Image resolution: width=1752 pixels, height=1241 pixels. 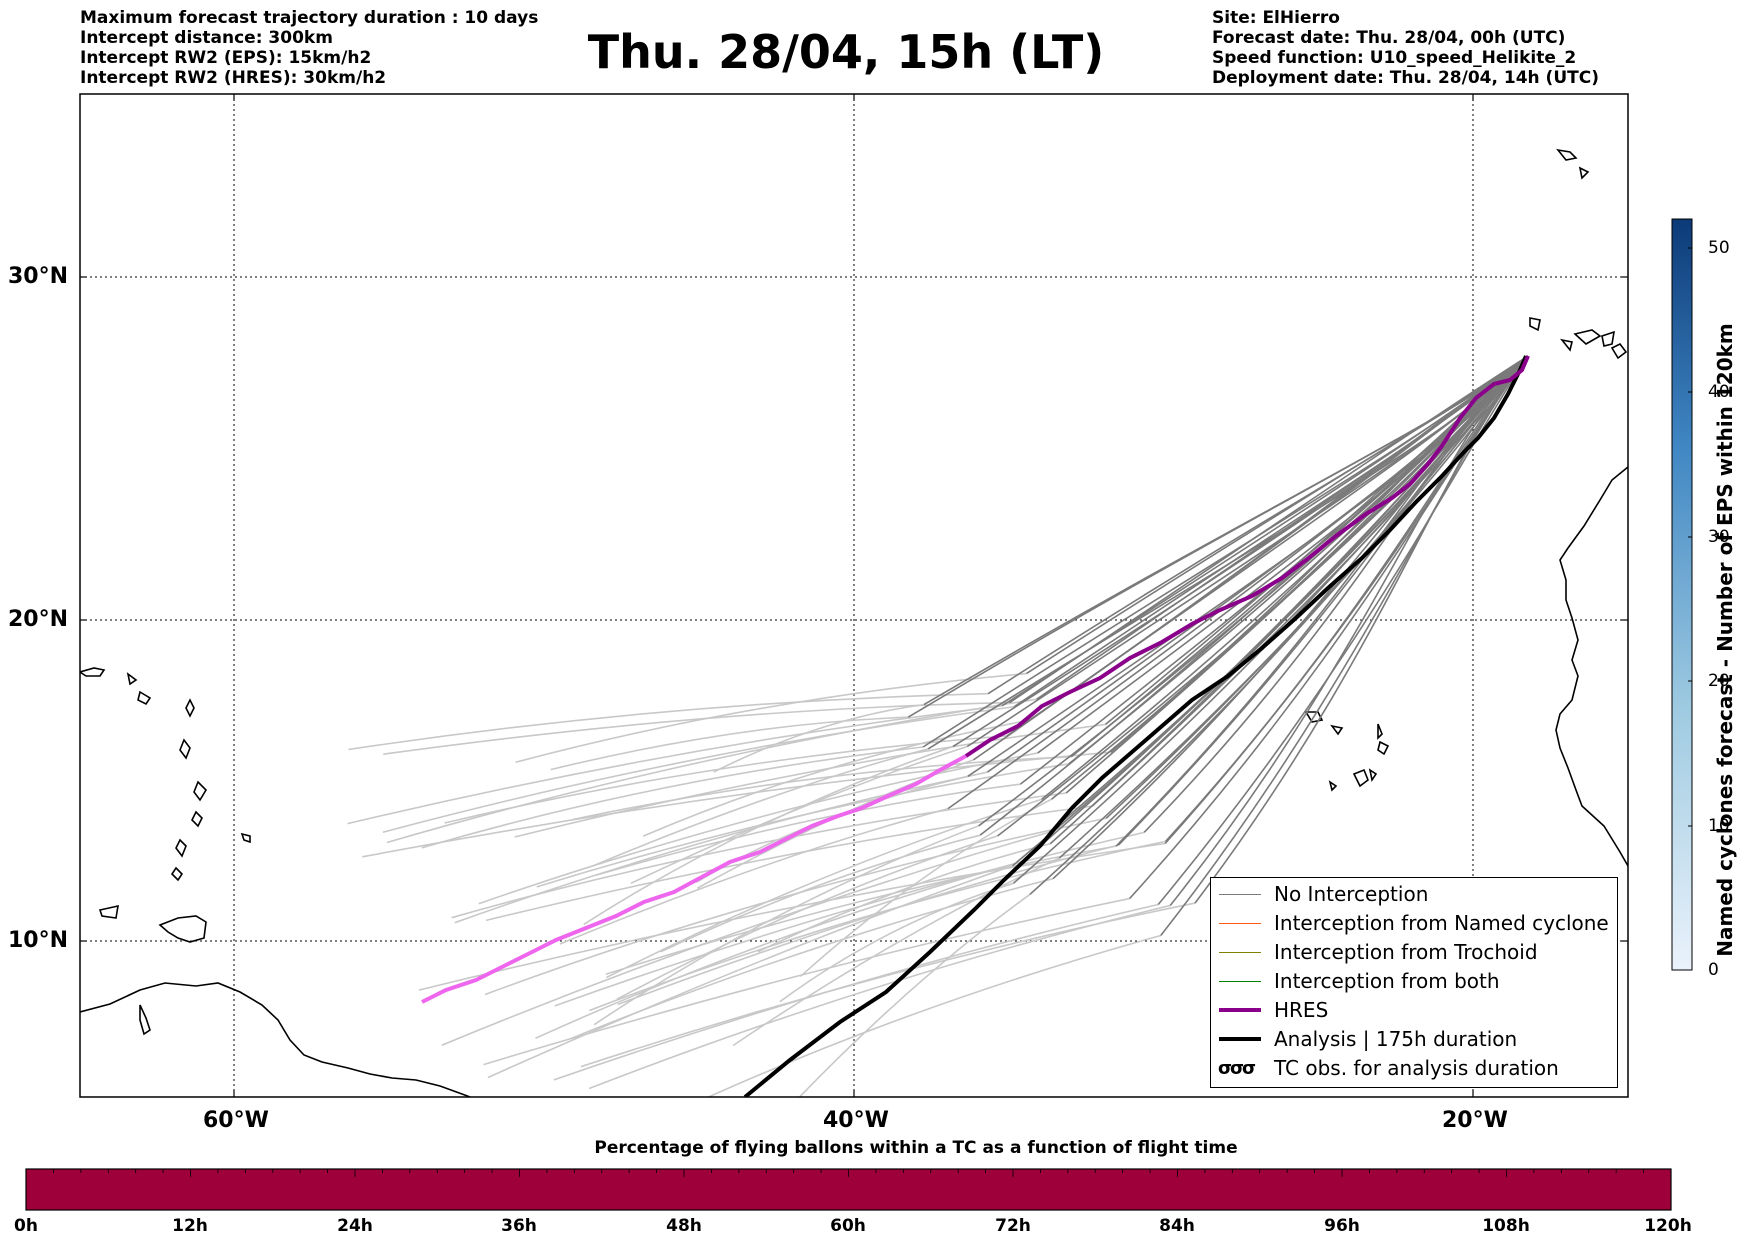 I want to click on bottom-bar-ticks, so click(x=848, y=1173).